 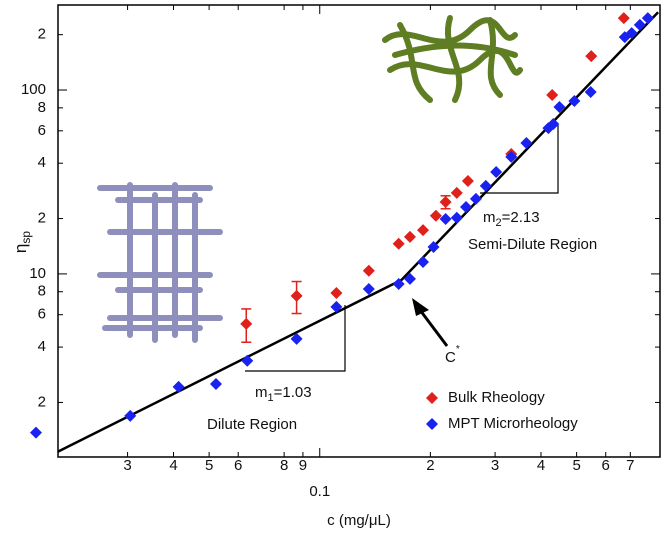 I want to click on m2-label: m2=2.13, so click(x=511, y=219).